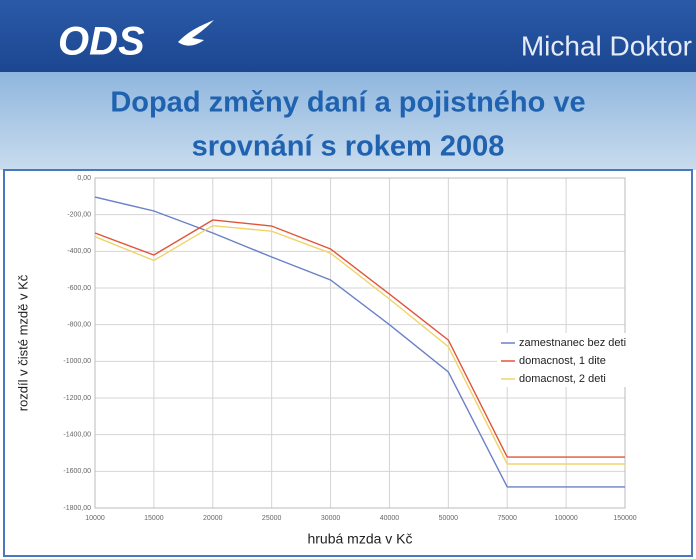 The image size is (696, 559). I want to click on x-tick-label: 40000, so click(390, 518).